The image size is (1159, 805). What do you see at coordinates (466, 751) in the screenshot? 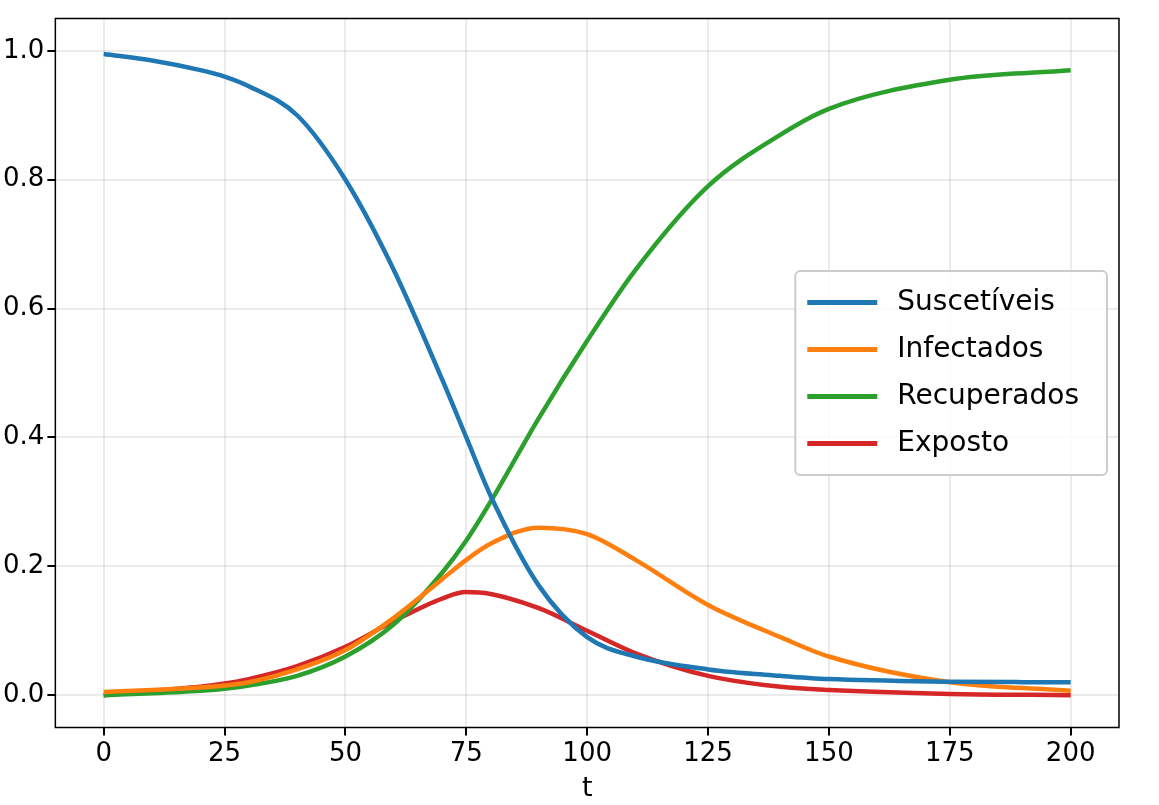
I see `x-tick-label: 75` at bounding box center [466, 751].